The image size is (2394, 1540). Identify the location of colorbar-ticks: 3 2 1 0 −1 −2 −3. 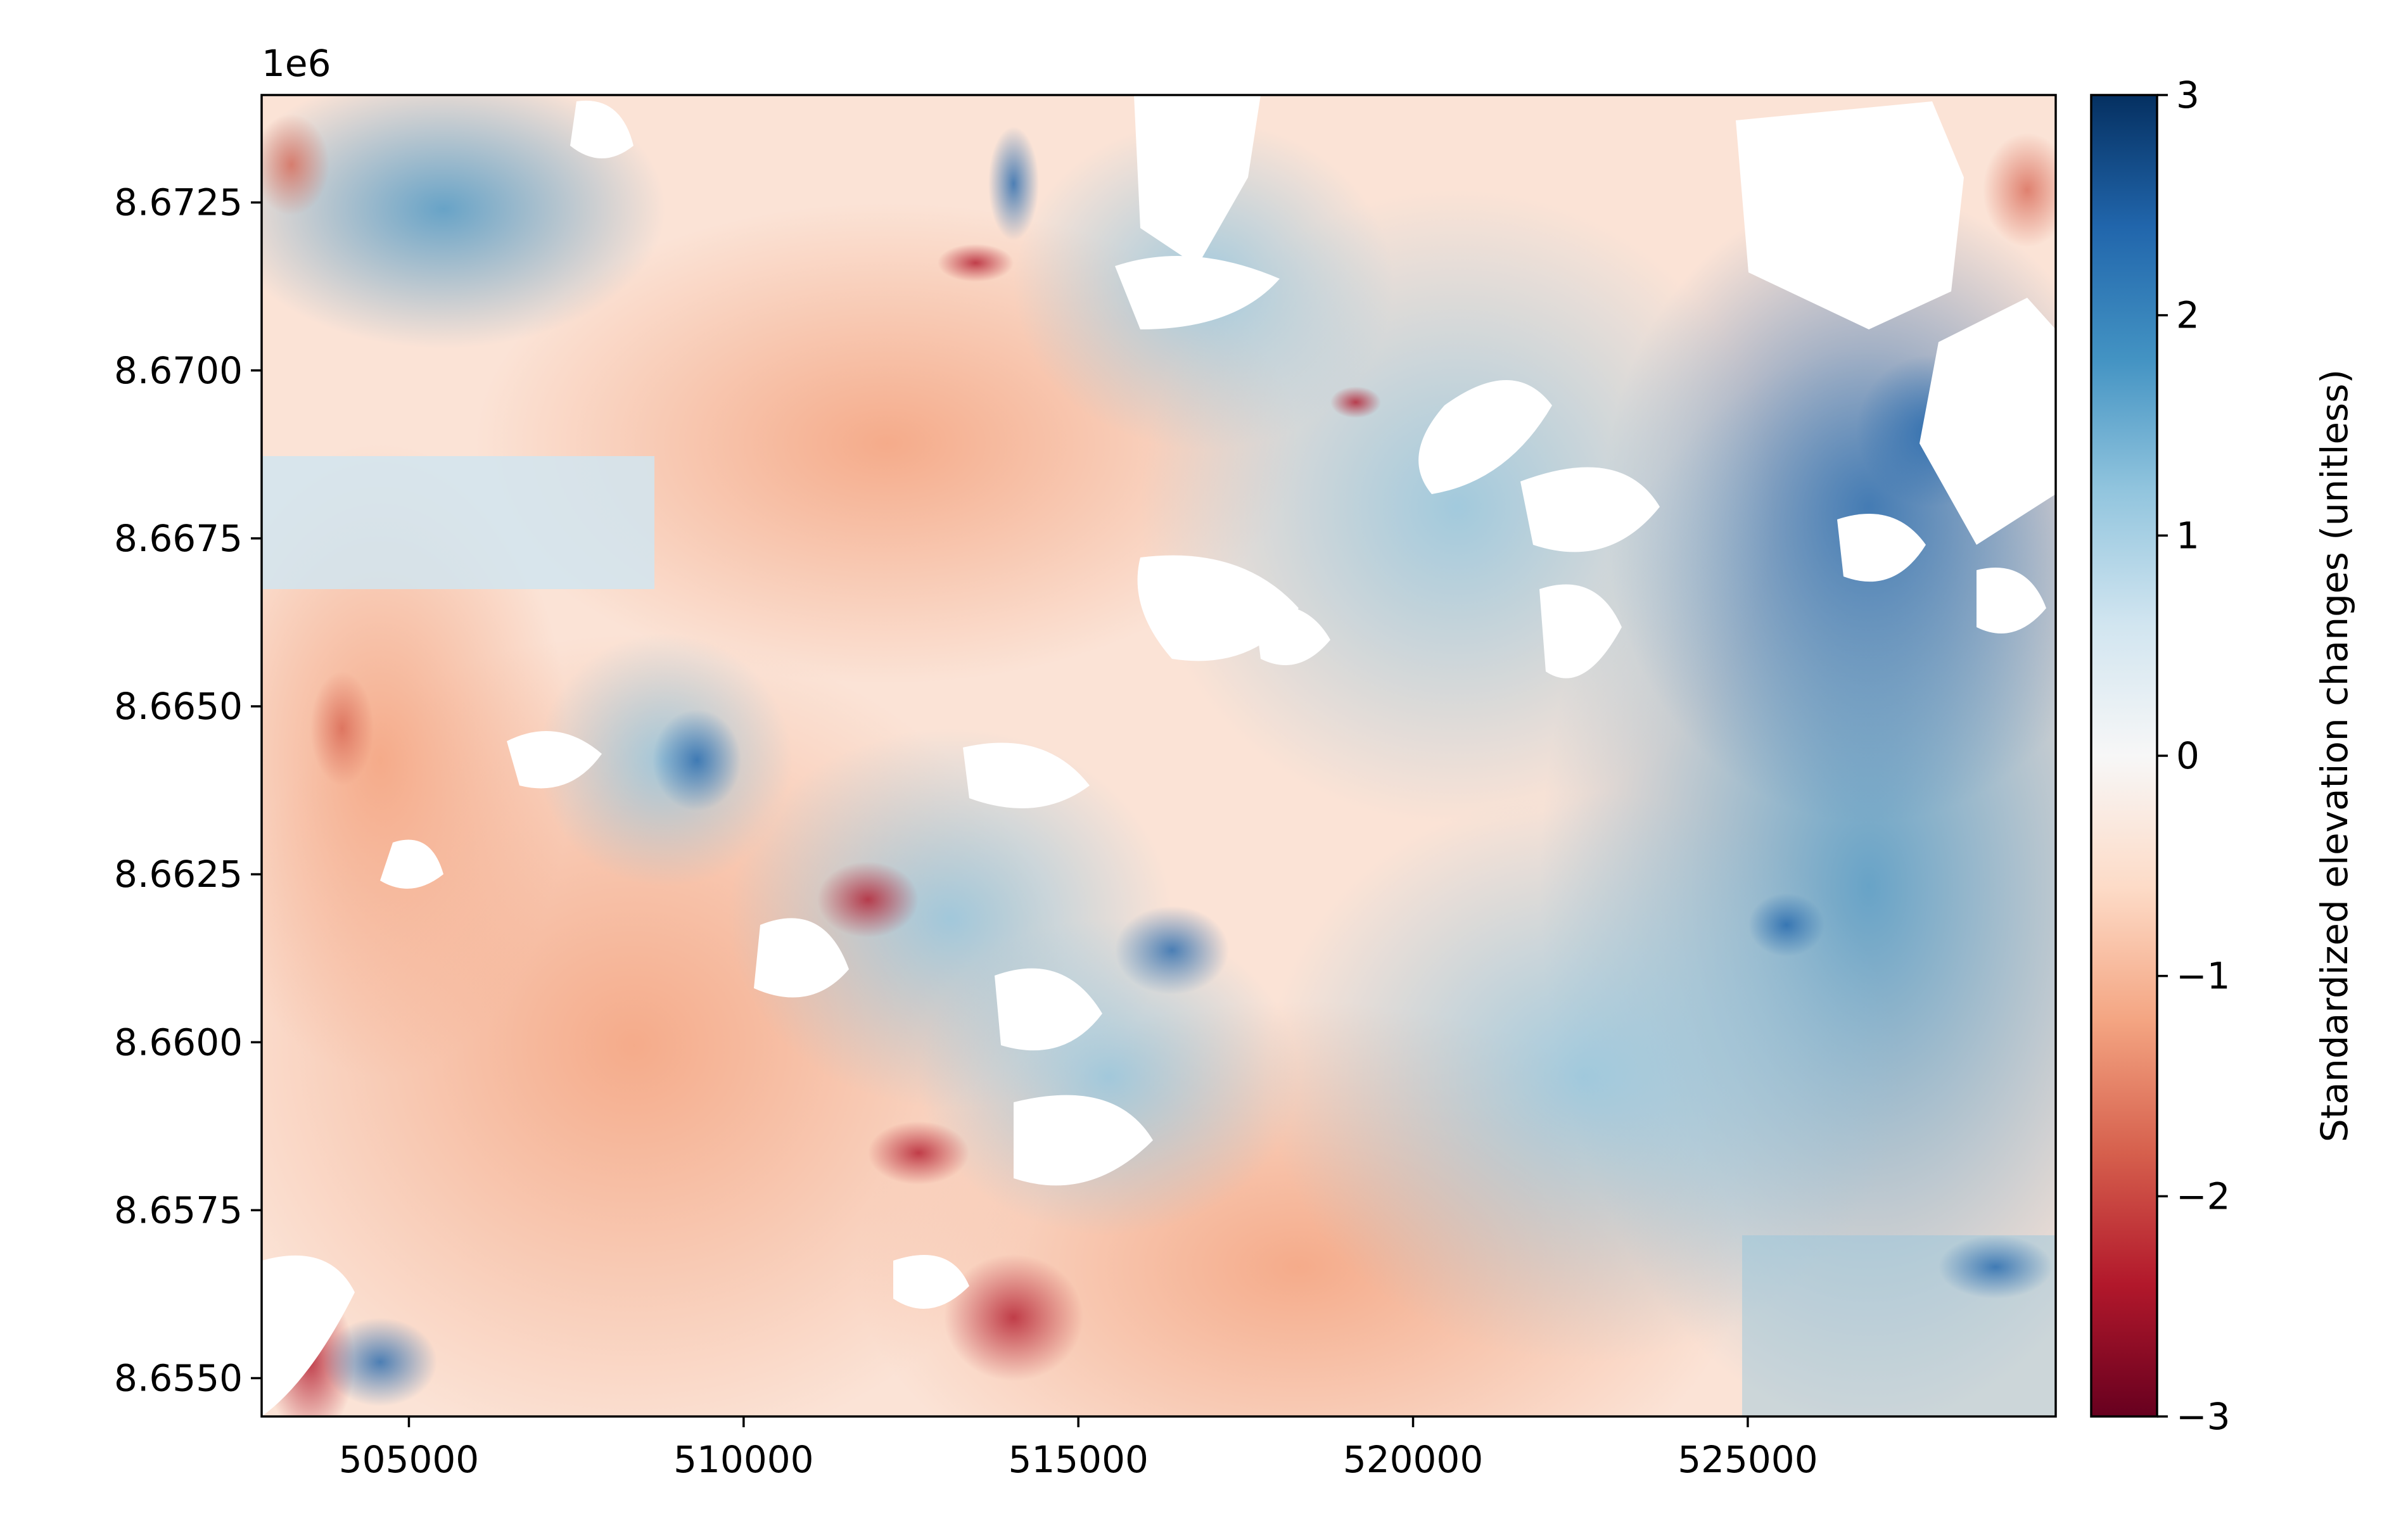
(2194, 755).